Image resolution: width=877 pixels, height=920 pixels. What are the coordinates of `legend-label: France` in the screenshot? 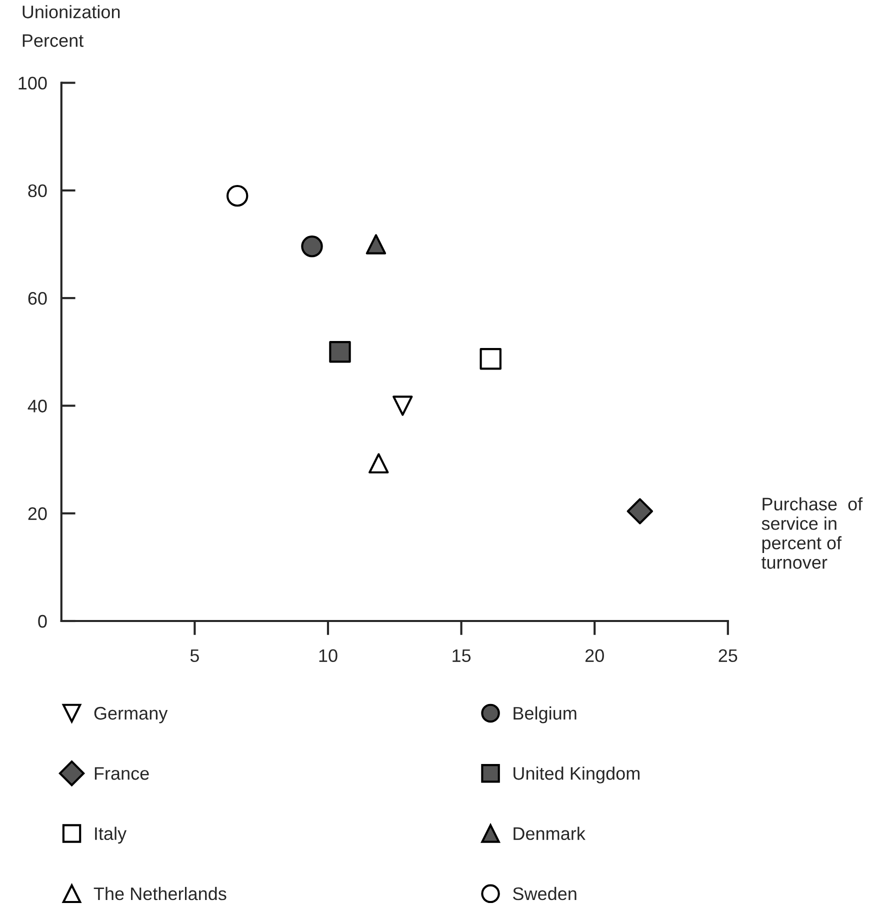 It's located at (121, 773).